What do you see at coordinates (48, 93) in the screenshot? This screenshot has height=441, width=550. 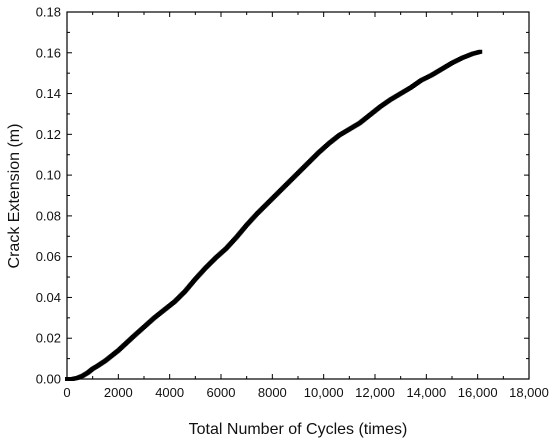 I see `y-tick-label: 0.14` at bounding box center [48, 93].